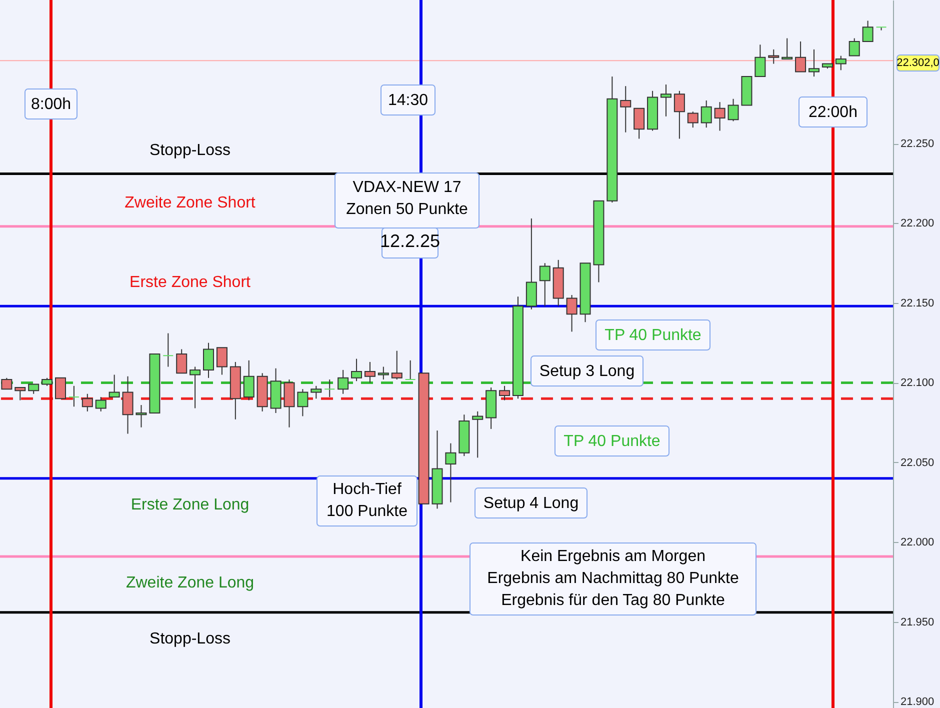  Describe the element at coordinates (407, 198) in the screenshot. I see `text: VDAX-NEW 17 Zonen 50 Punkte` at that location.